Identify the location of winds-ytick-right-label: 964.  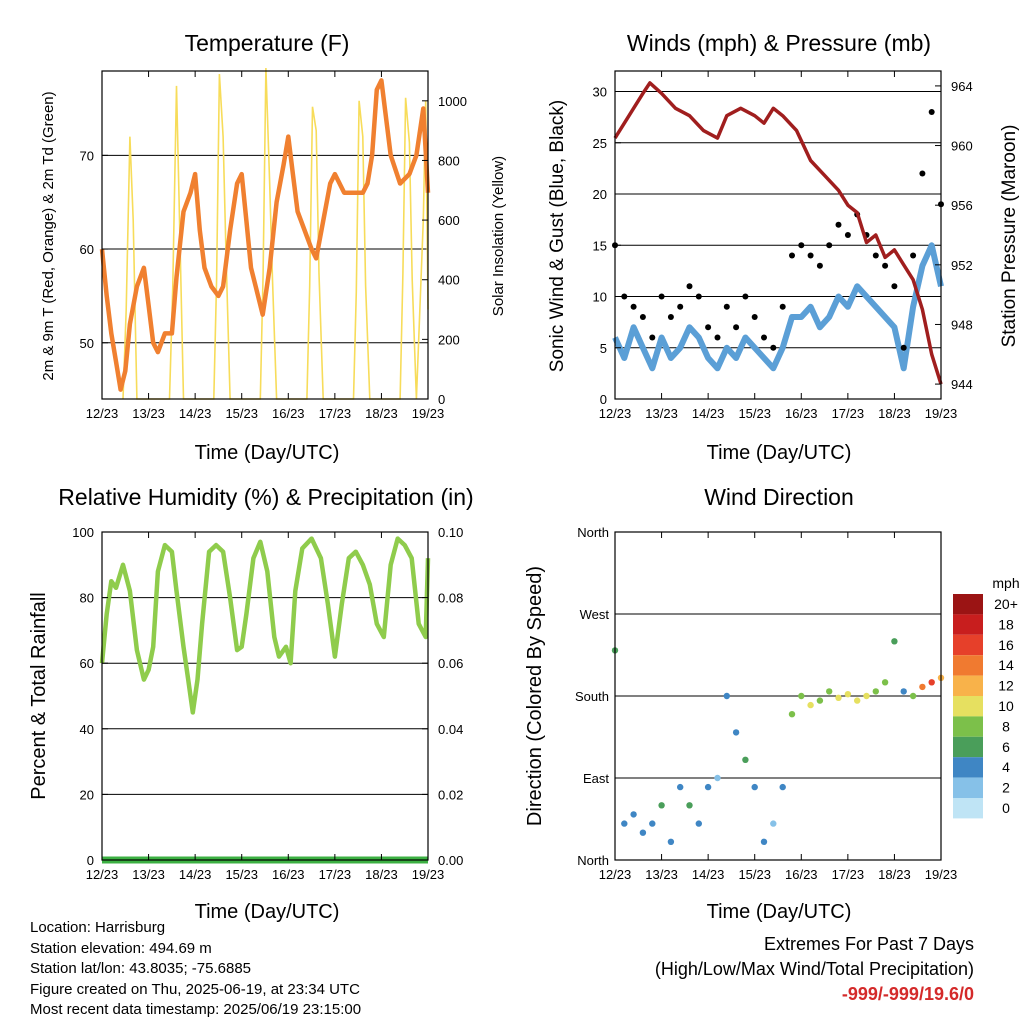
(962, 86).